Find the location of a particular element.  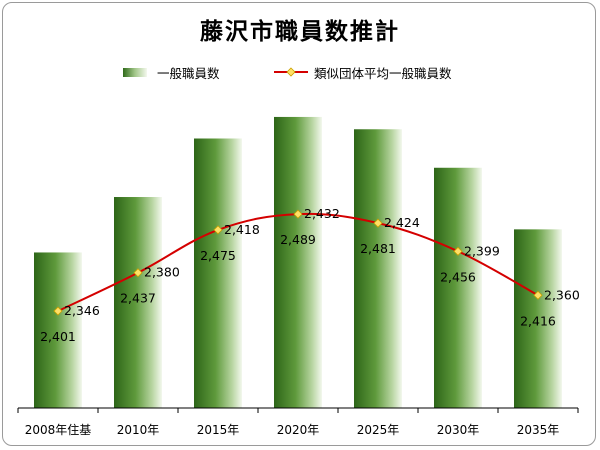

line-value-label-2: 2,418 is located at coordinates (242, 229).